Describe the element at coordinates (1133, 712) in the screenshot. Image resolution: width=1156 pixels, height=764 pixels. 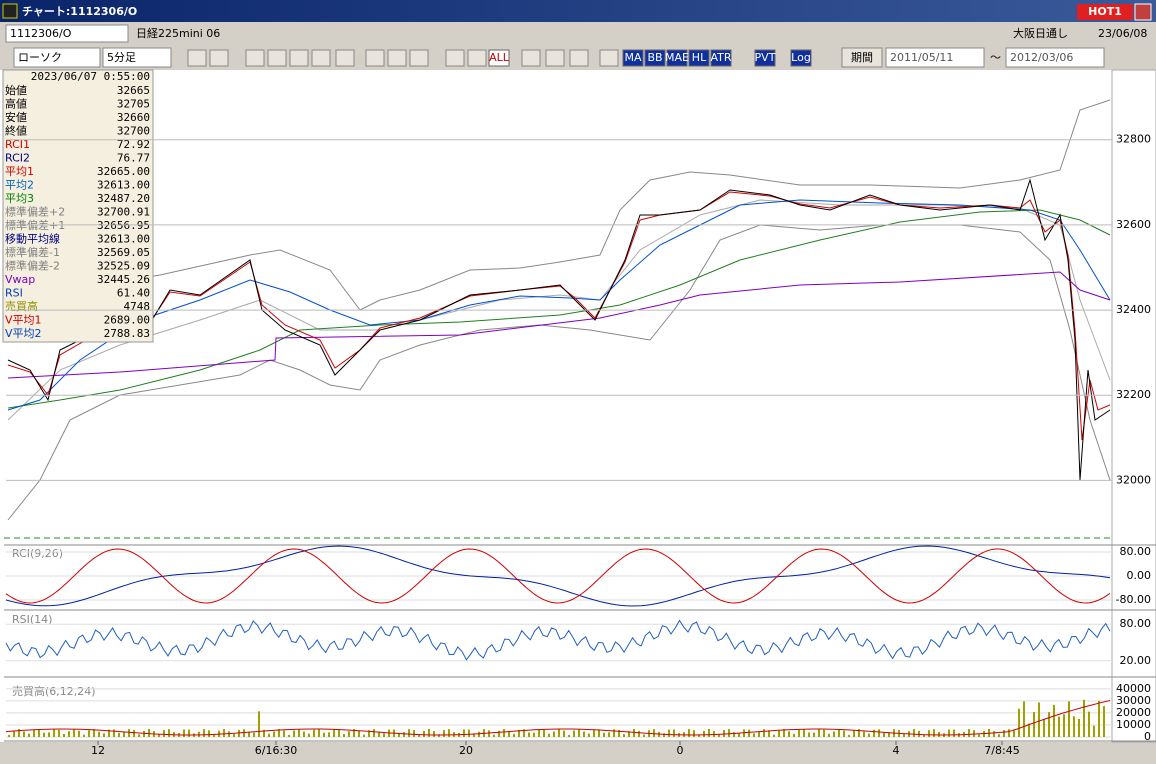
I see `y-tick-label: 20000` at that location.